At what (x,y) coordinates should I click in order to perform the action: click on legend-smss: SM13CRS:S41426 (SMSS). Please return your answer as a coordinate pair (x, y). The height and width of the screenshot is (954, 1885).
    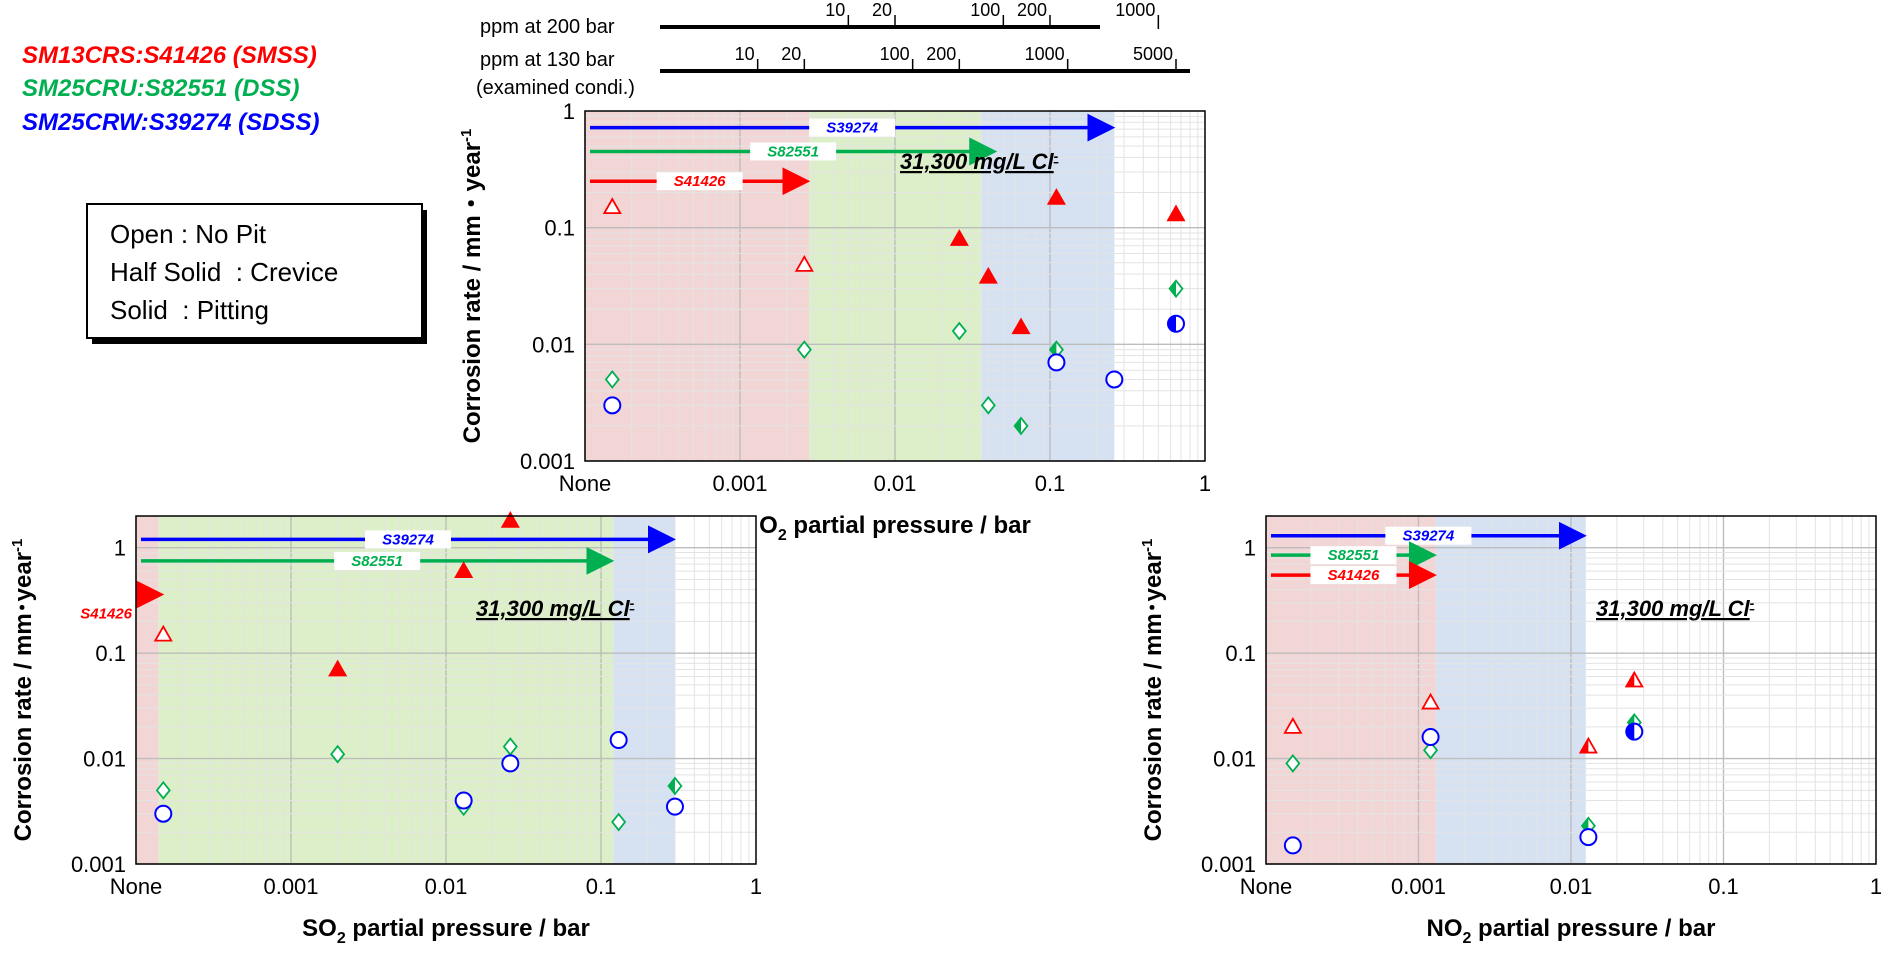
    Looking at the image, I should click on (169, 55).